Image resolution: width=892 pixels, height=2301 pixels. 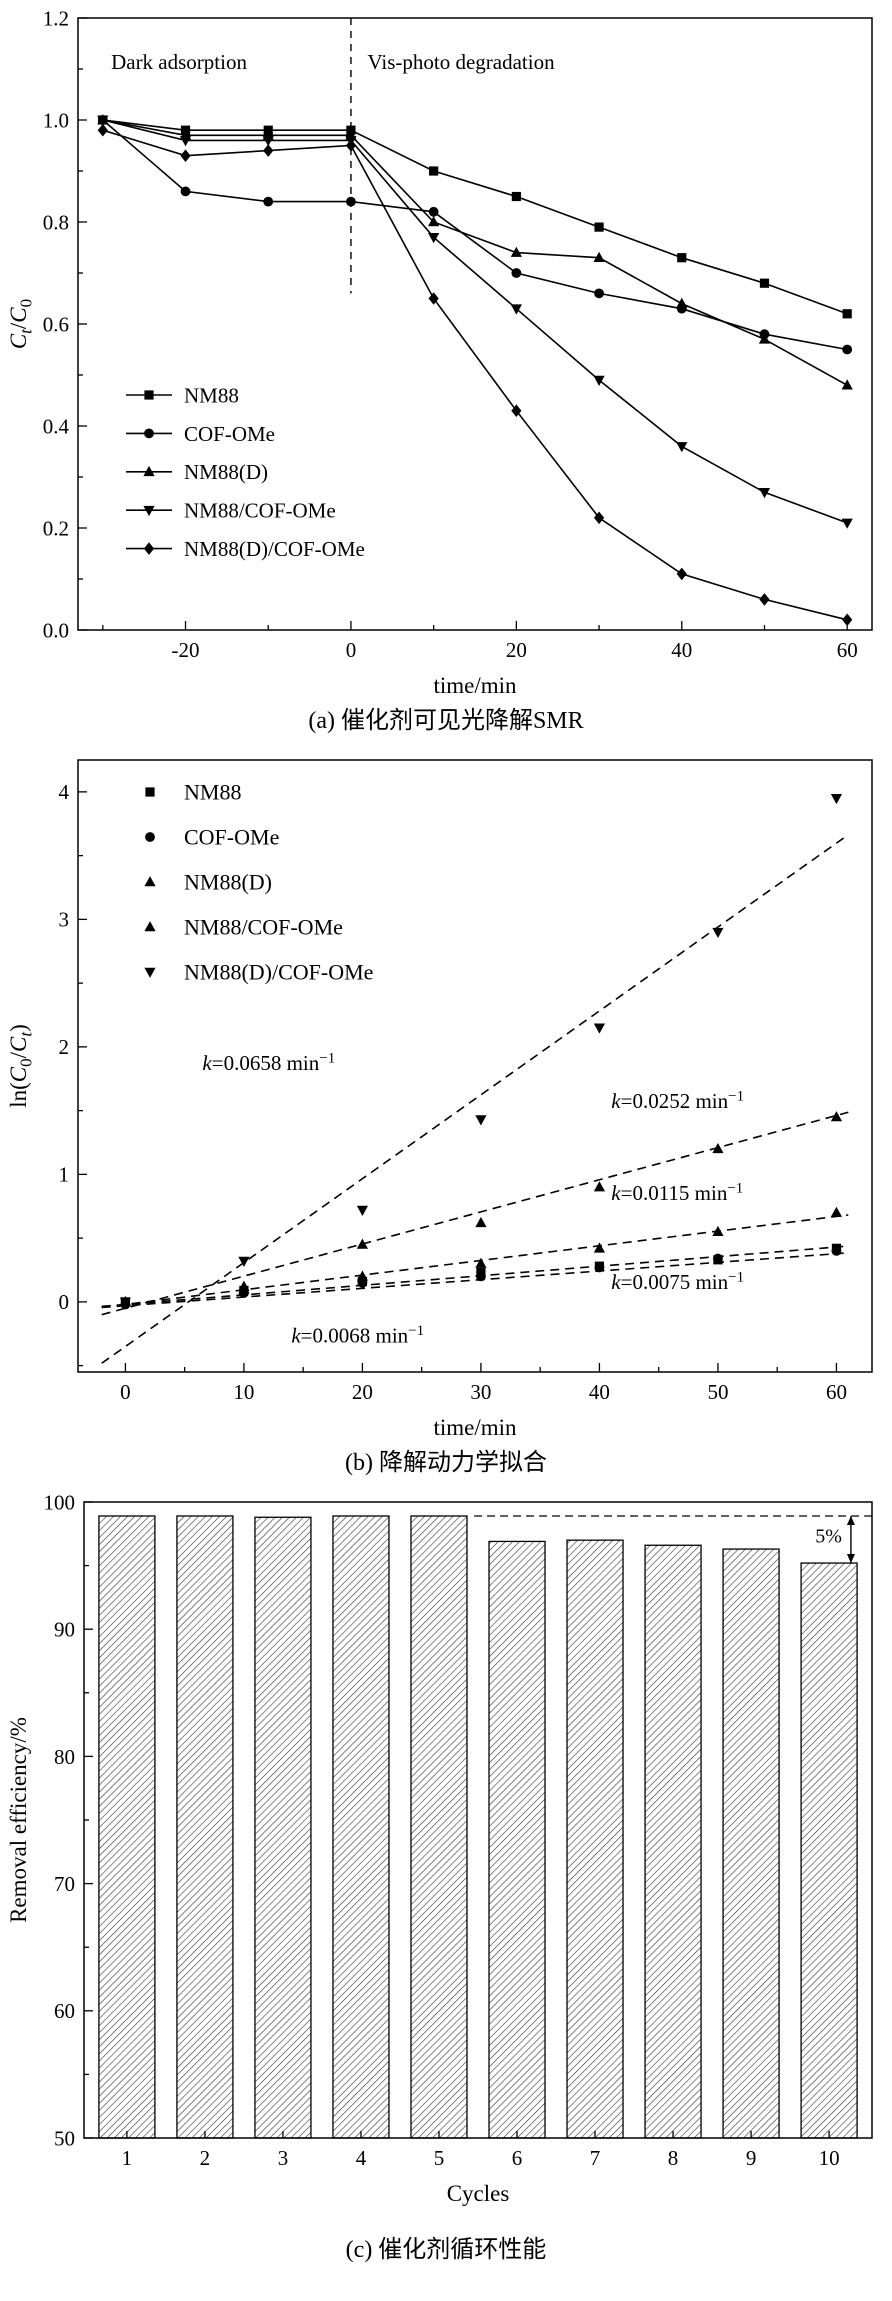 What do you see at coordinates (56, 18) in the screenshot?
I see `svg-text: 1.2` at bounding box center [56, 18].